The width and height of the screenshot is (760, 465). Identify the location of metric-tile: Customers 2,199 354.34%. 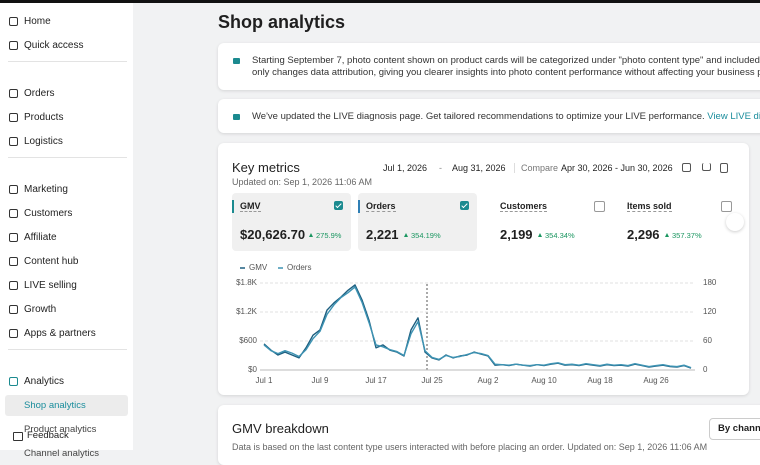
(551, 222).